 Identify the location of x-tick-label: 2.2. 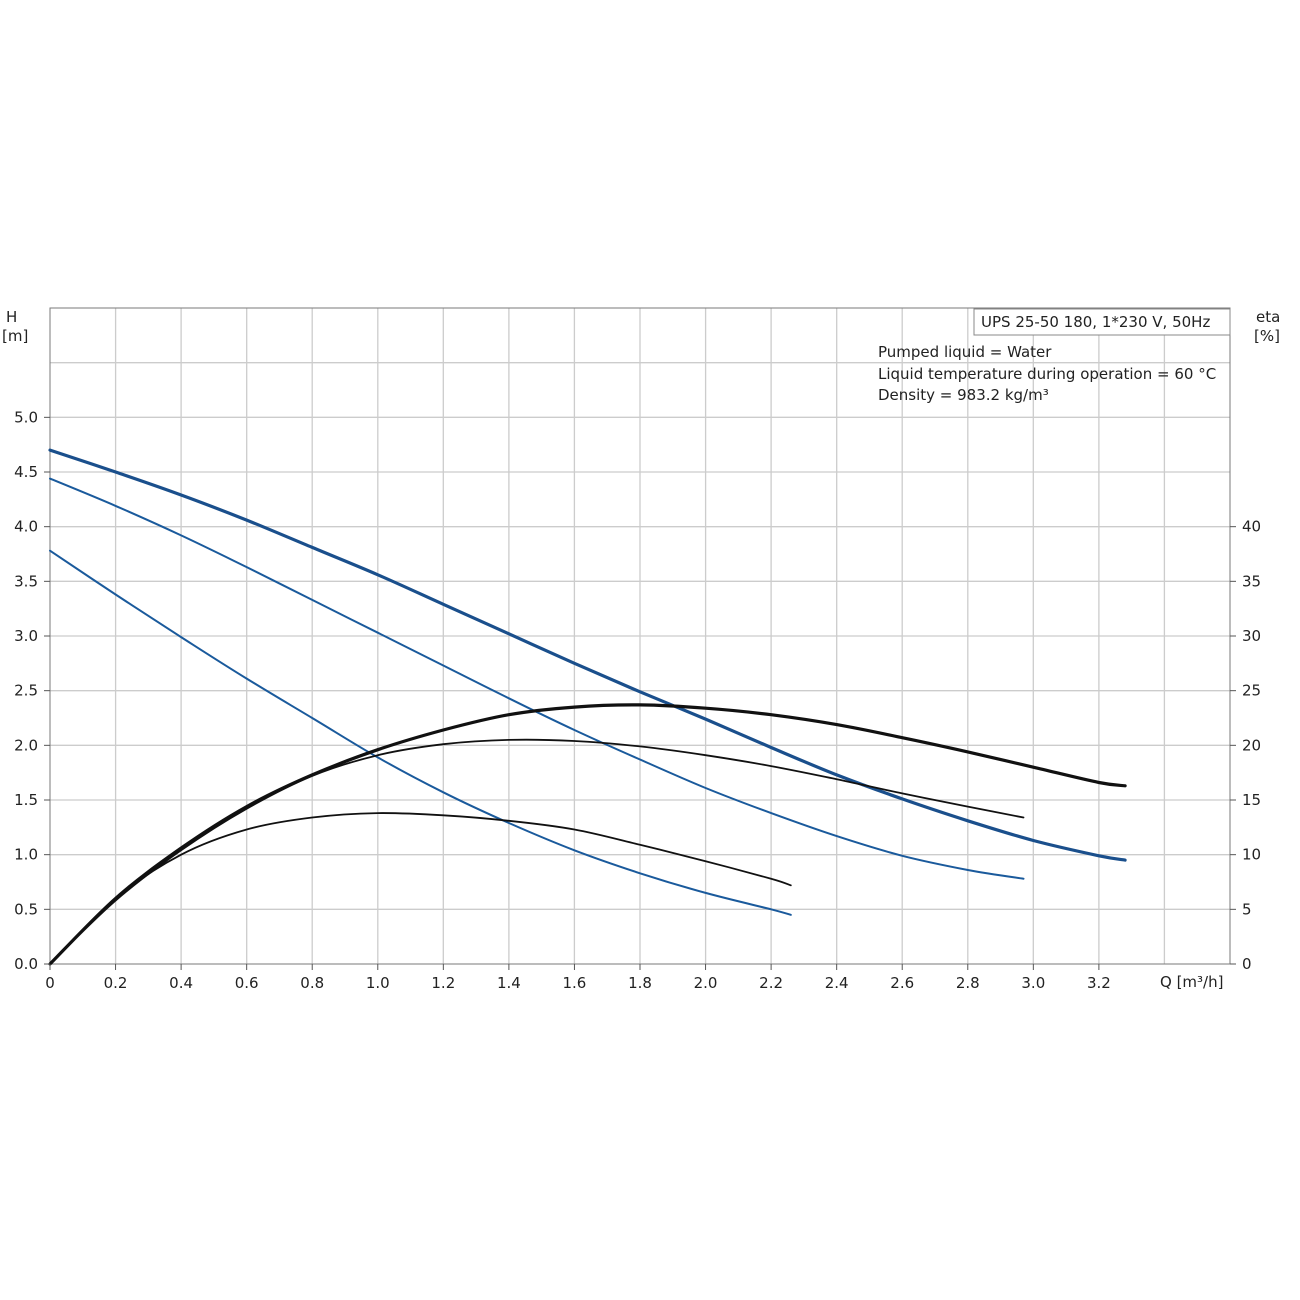
(771, 983).